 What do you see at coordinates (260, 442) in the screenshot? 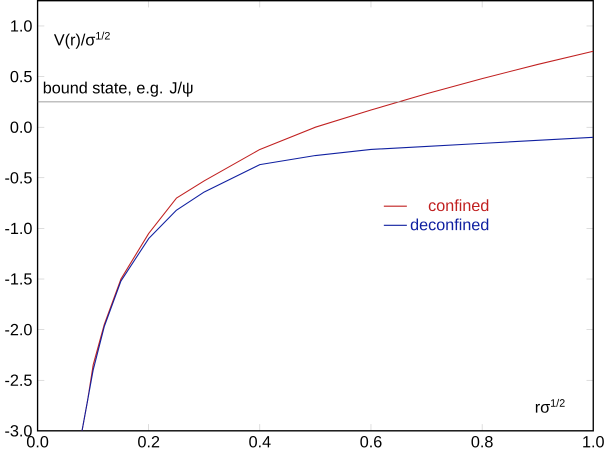
I see `x-tick-label: 0.4` at bounding box center [260, 442].